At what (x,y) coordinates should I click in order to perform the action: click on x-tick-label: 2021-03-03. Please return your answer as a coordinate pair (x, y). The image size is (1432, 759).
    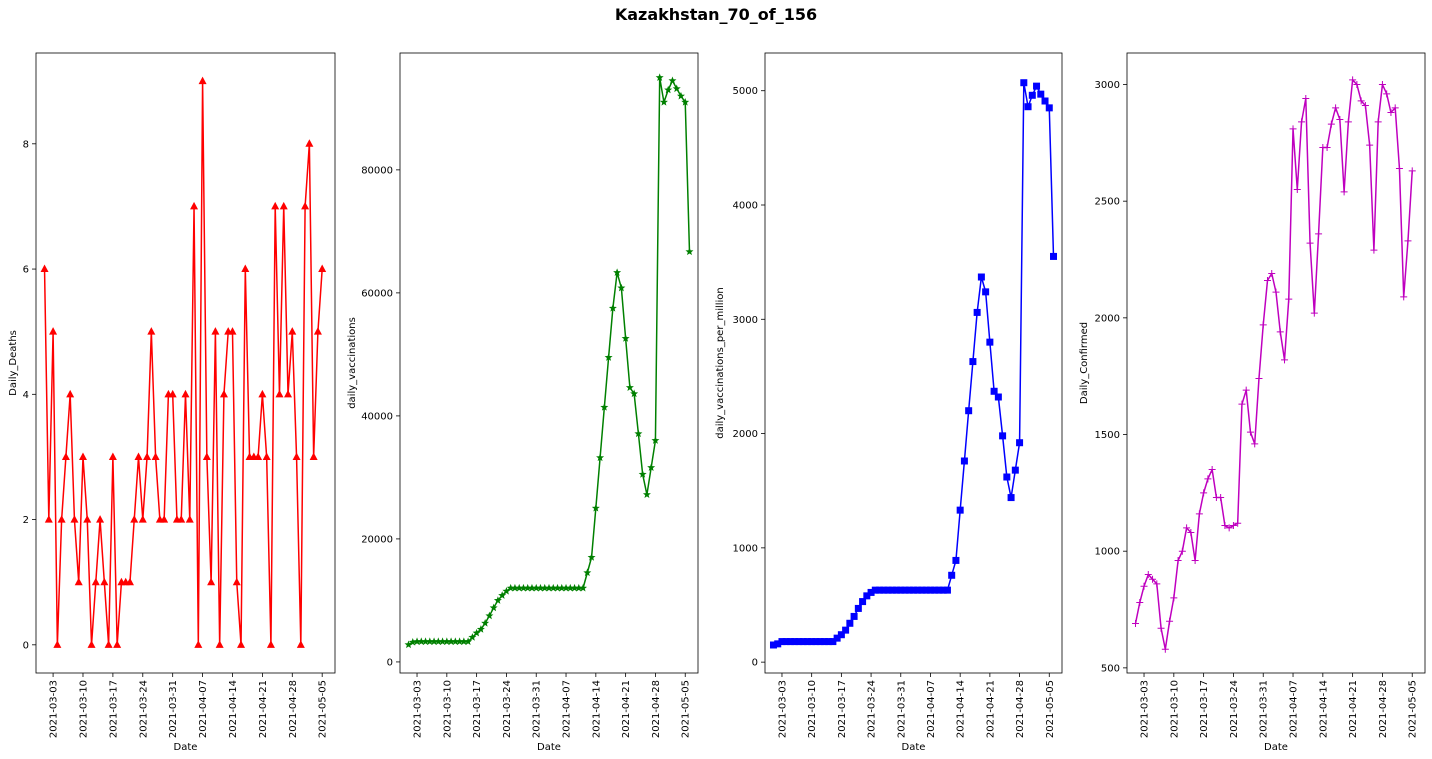
    Looking at the image, I should click on (418, 709).